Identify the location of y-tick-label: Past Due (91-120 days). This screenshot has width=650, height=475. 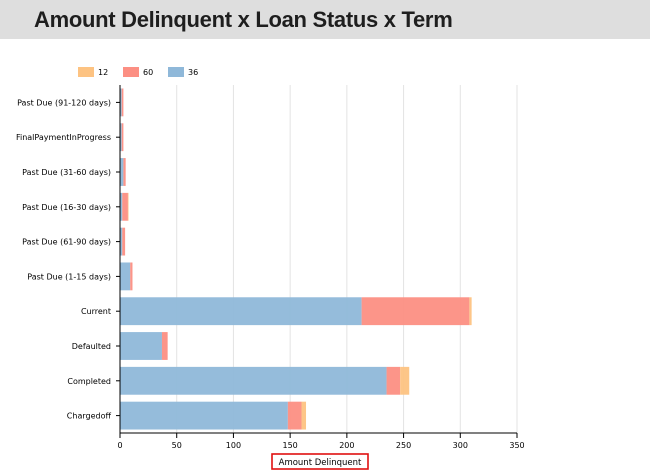
(64, 102).